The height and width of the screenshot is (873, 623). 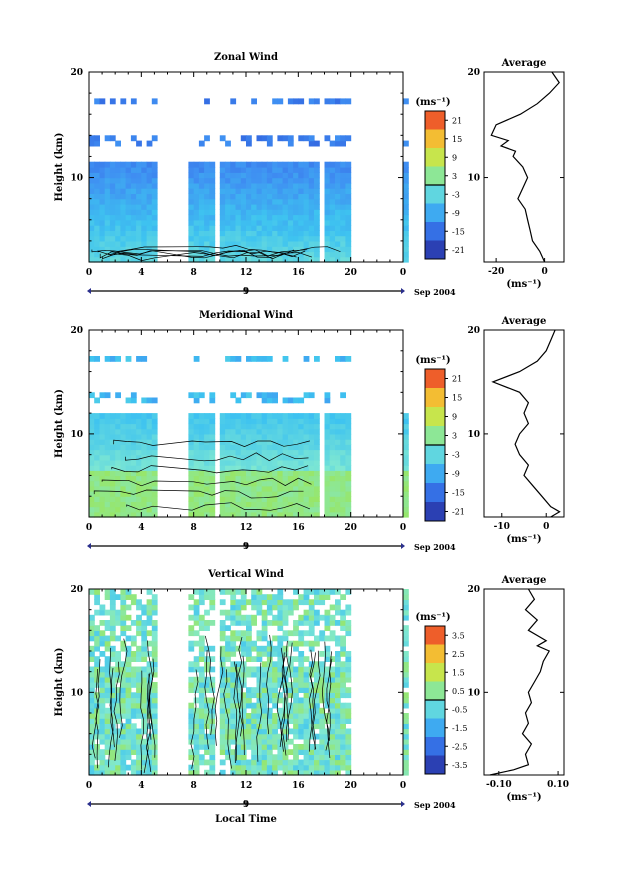 What do you see at coordinates (524, 63) in the screenshot?
I see `average-title: Average` at bounding box center [524, 63].